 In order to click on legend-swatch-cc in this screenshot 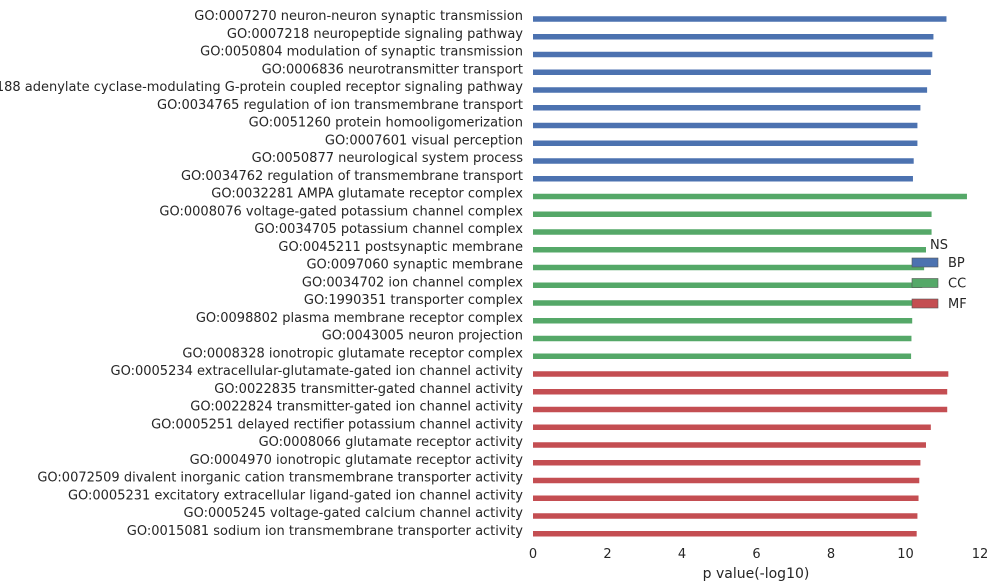, I will do `click(925, 283)`.